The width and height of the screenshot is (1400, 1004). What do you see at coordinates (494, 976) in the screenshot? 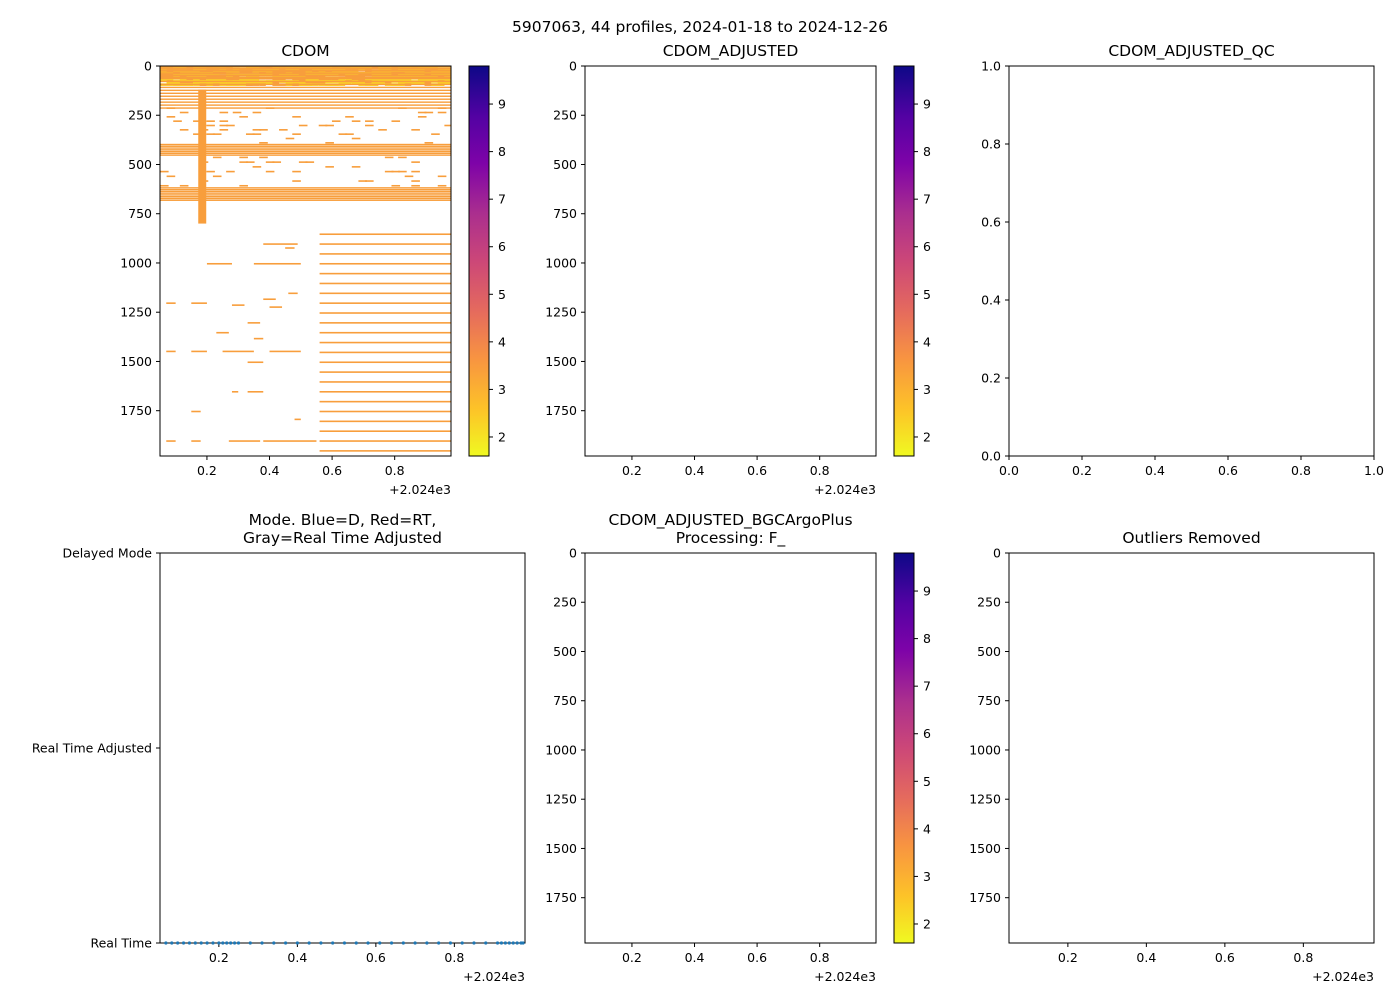
I see `x-offset-label: +2.024e3` at bounding box center [494, 976].